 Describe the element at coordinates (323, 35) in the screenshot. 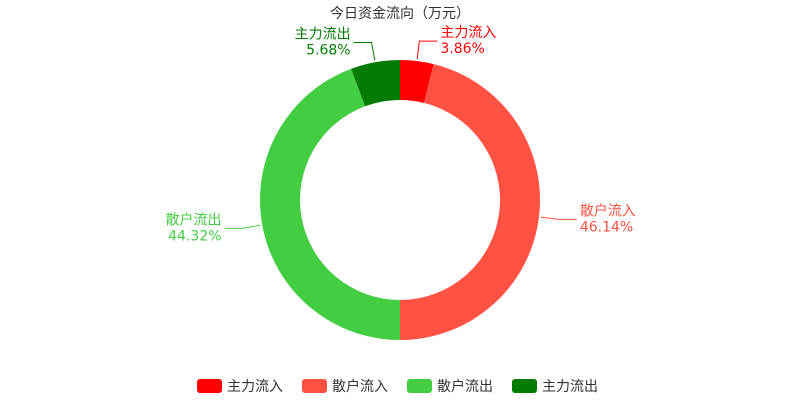

I see `slice-label: 主力流出` at that location.